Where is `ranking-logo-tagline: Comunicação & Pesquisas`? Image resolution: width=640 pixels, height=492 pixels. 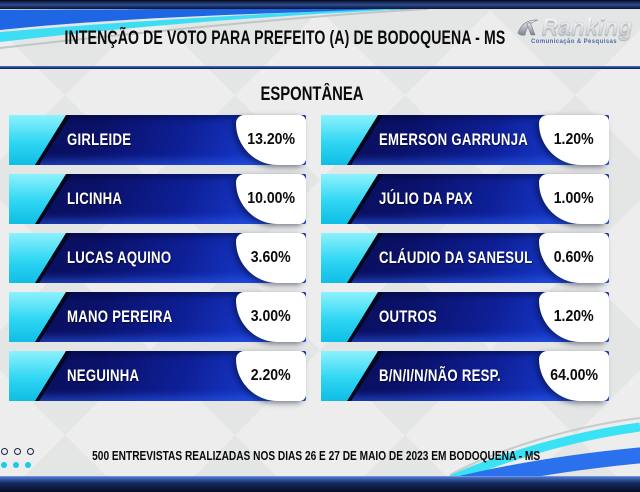
ranking-logo-tagline: Comunicação & Pesquisas is located at coordinates (574, 42).